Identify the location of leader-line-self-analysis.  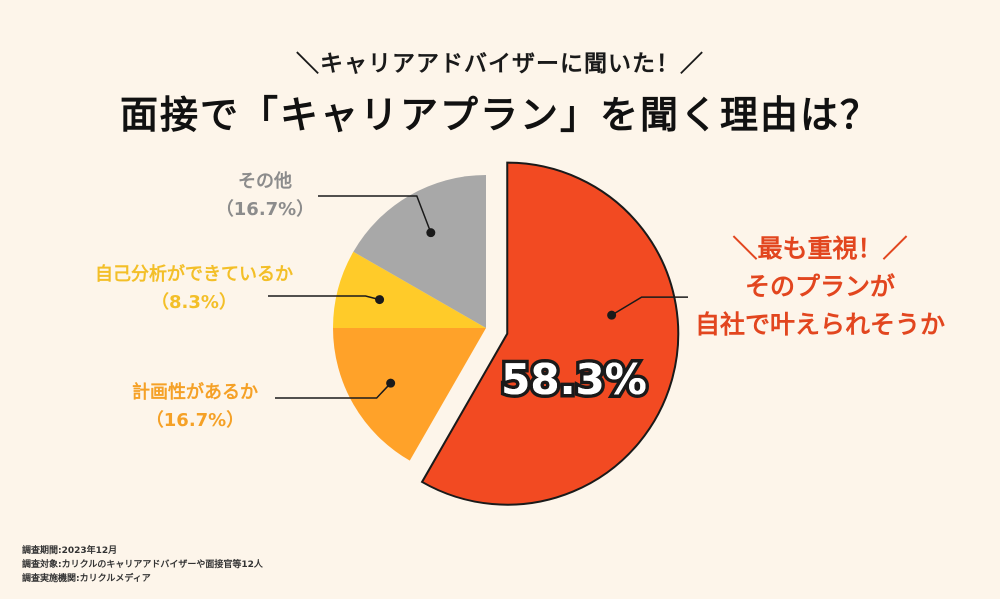
(324, 298).